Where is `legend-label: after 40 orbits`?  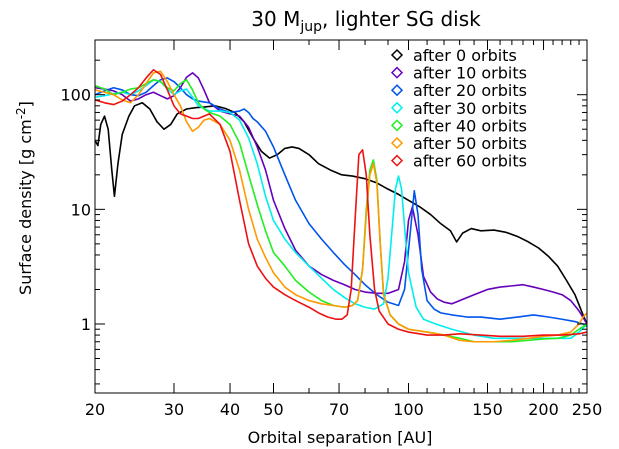
legend-label: after 40 orbits is located at coordinates (470, 125).